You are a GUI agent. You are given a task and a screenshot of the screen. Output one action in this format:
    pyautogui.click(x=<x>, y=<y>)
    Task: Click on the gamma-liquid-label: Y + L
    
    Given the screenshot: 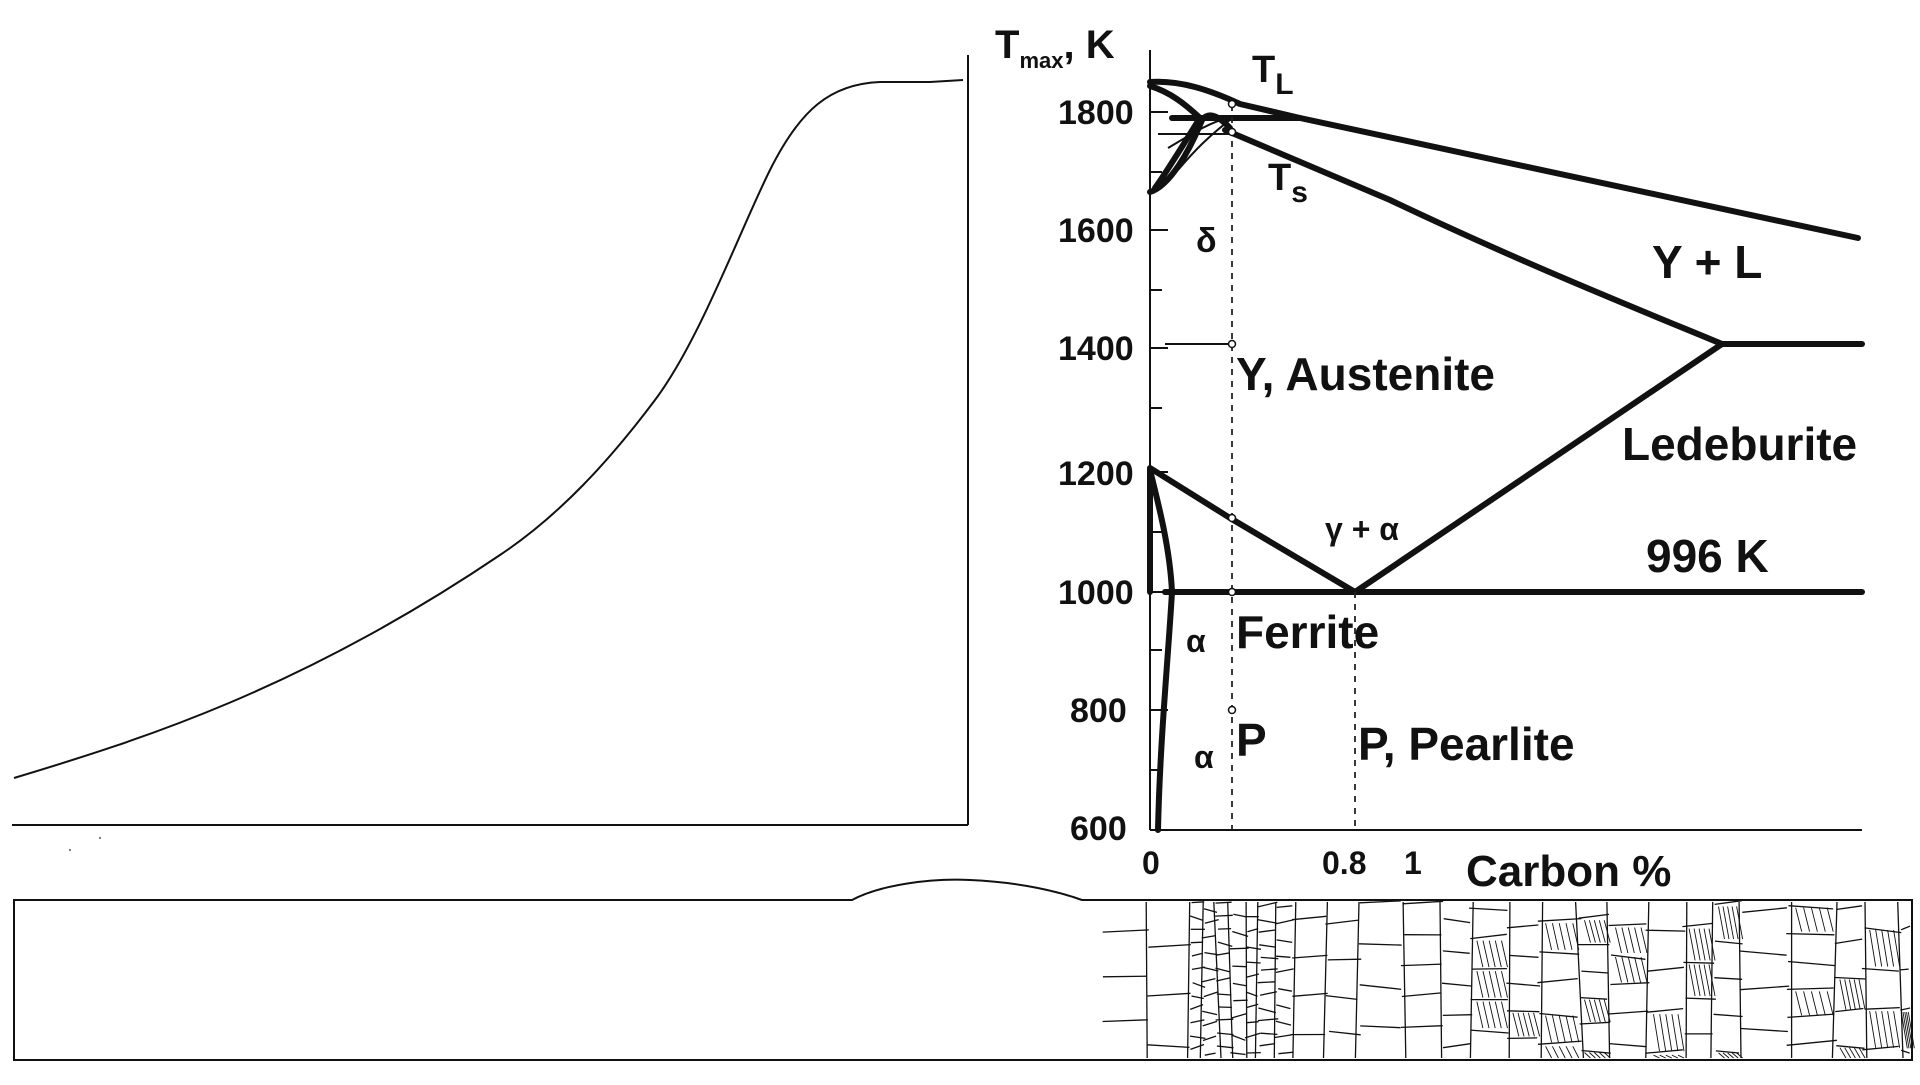 What is the action you would take?
    pyautogui.click(x=1707, y=262)
    